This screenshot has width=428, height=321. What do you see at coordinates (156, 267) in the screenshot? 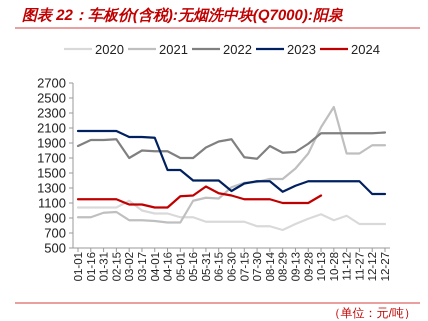
I see `x-tick-label: 04-01` at bounding box center [156, 267].